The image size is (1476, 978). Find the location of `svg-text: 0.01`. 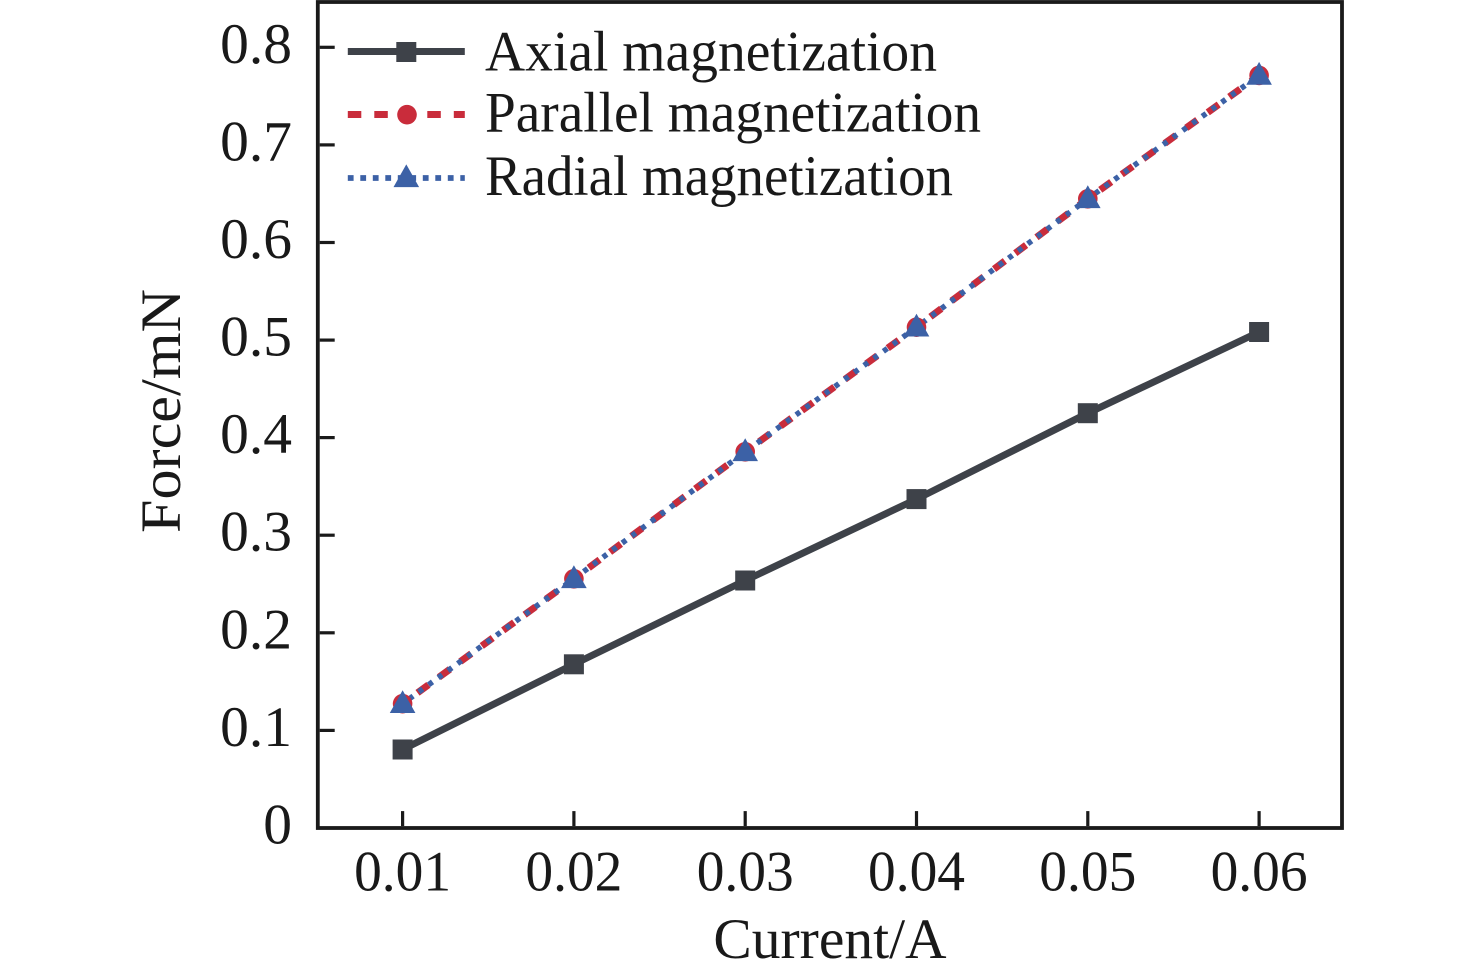

svg-text: 0.01 is located at coordinates (402, 872).